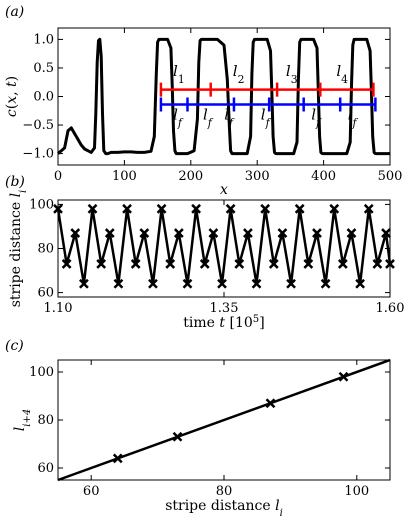  I want to click on x-tick-label: 500, so click(390, 176).